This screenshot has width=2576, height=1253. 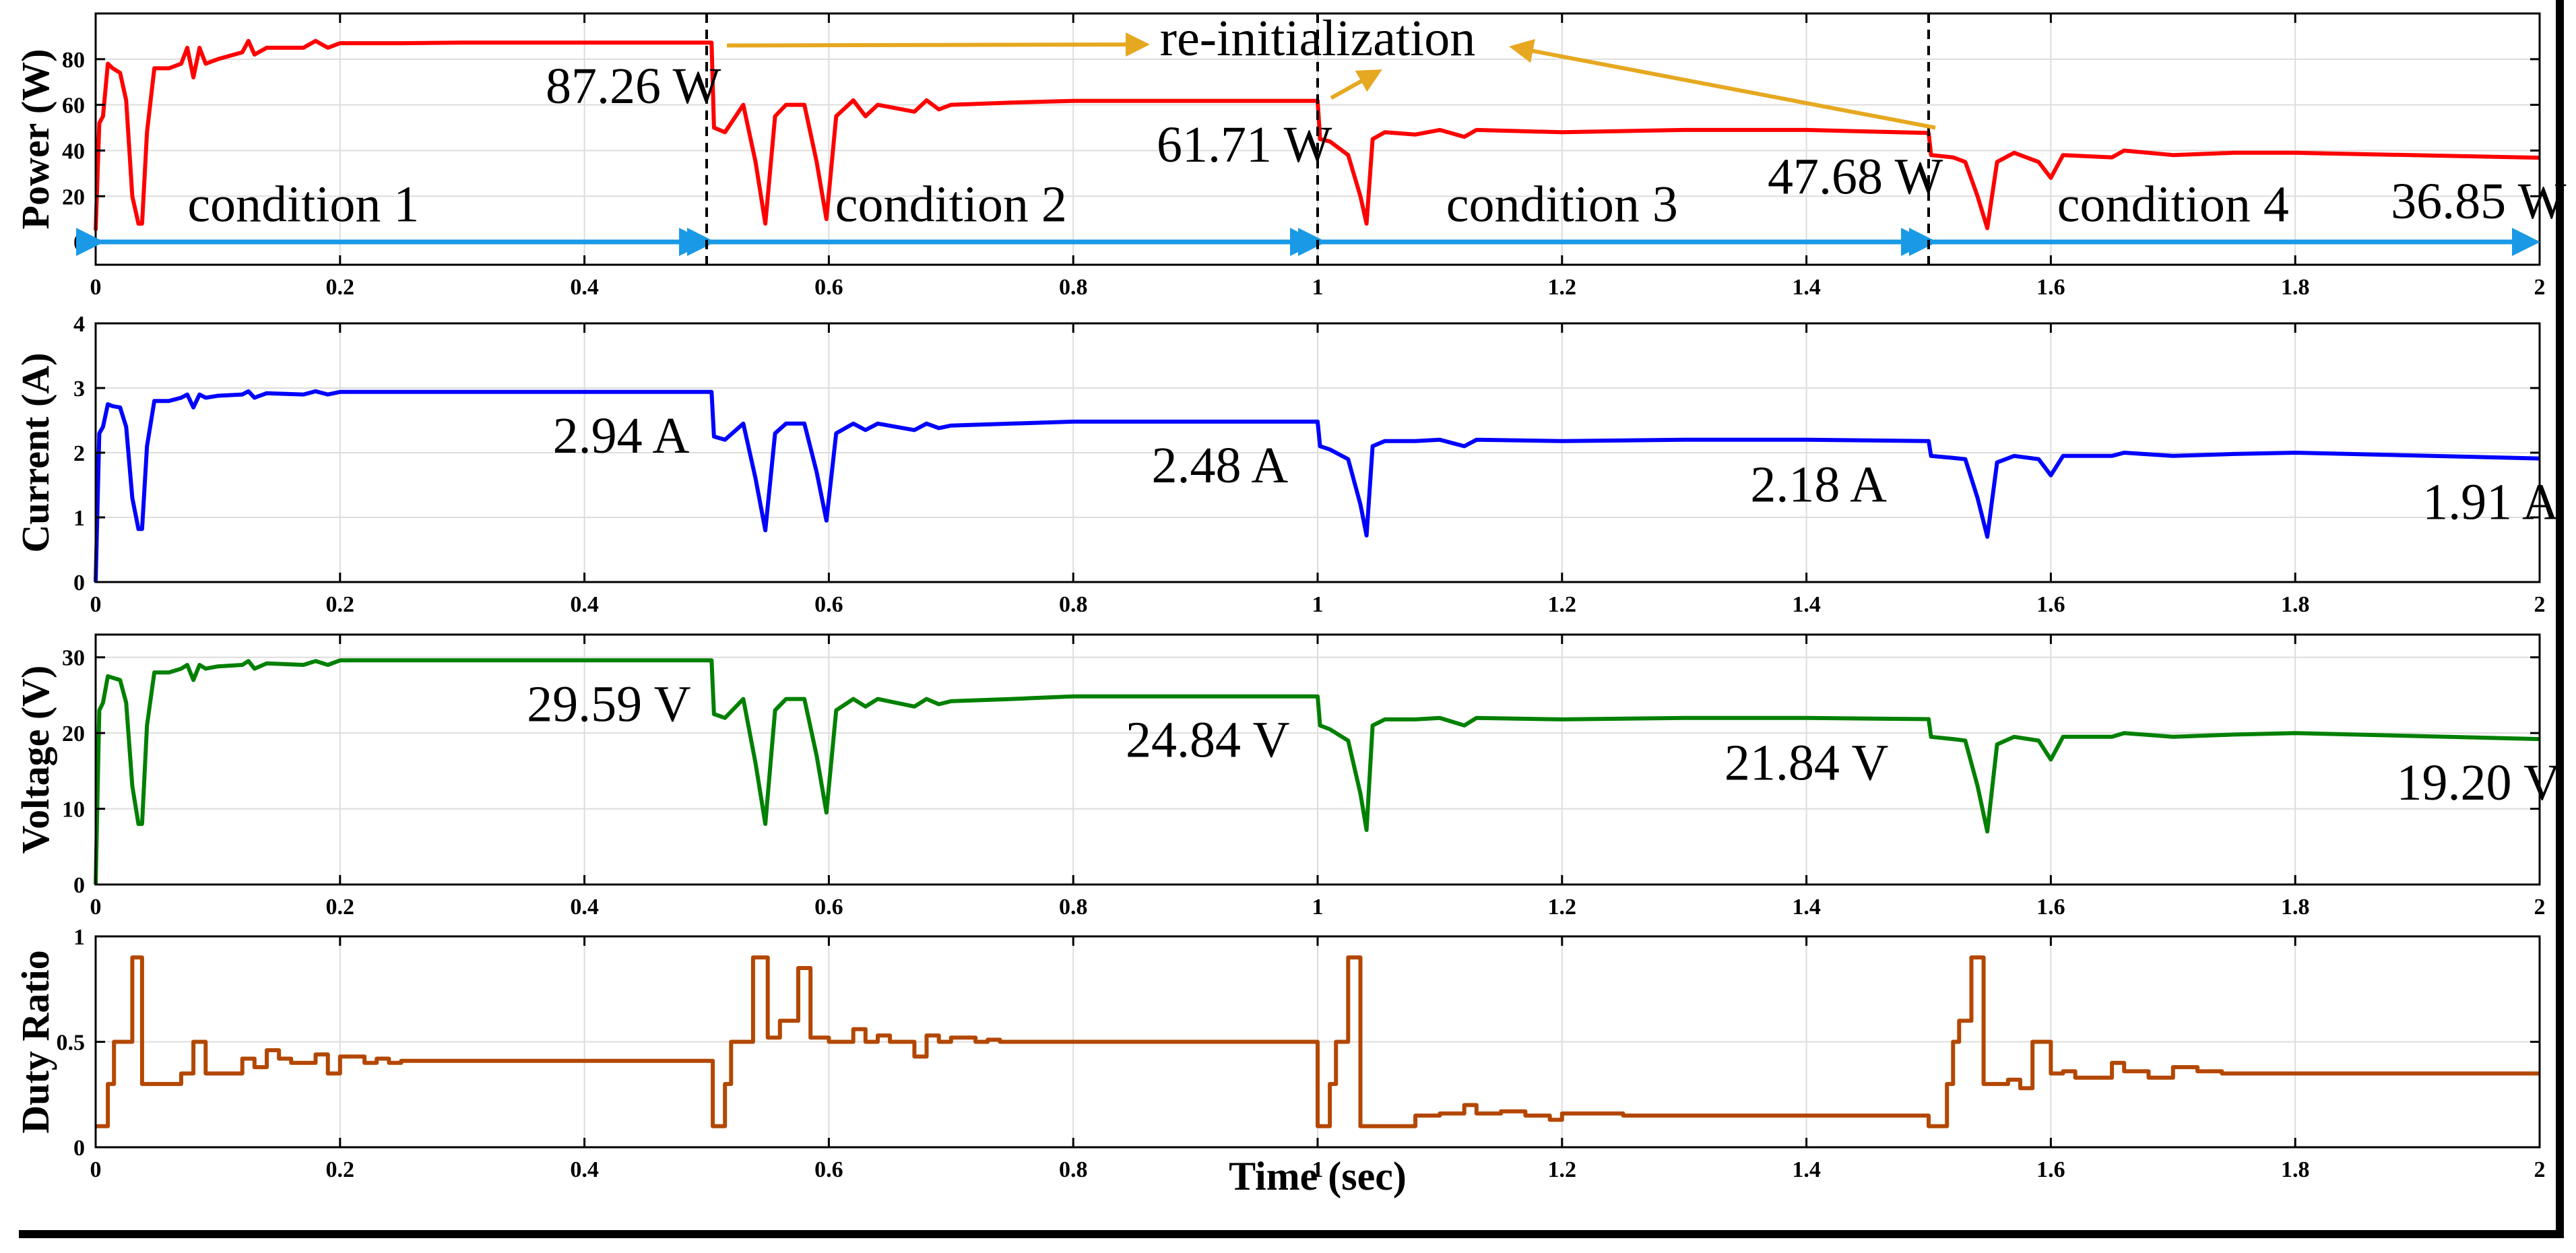 What do you see at coordinates (74, 107) in the screenshot?
I see `y-tick-label: 60` at bounding box center [74, 107].